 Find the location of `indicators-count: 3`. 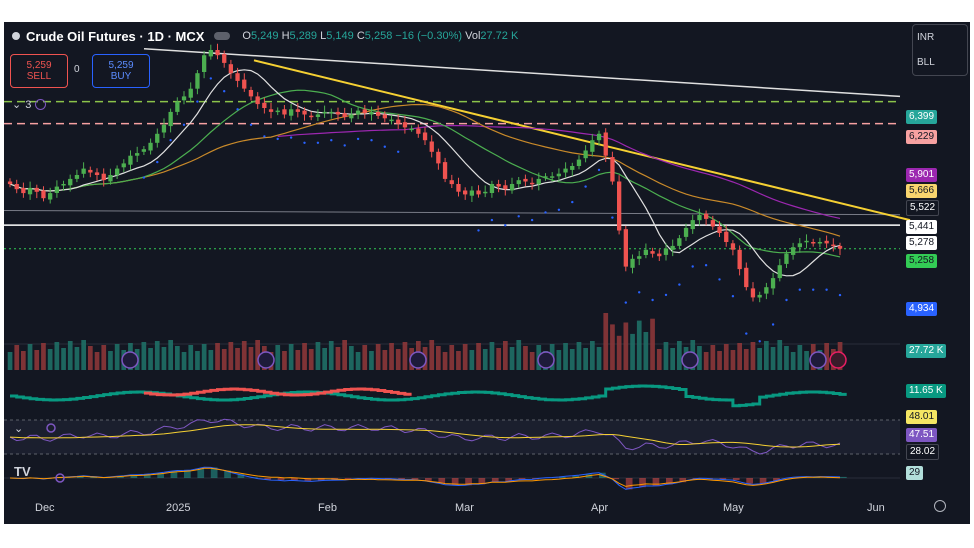

indicators-count: 3 is located at coordinates (28, 104).